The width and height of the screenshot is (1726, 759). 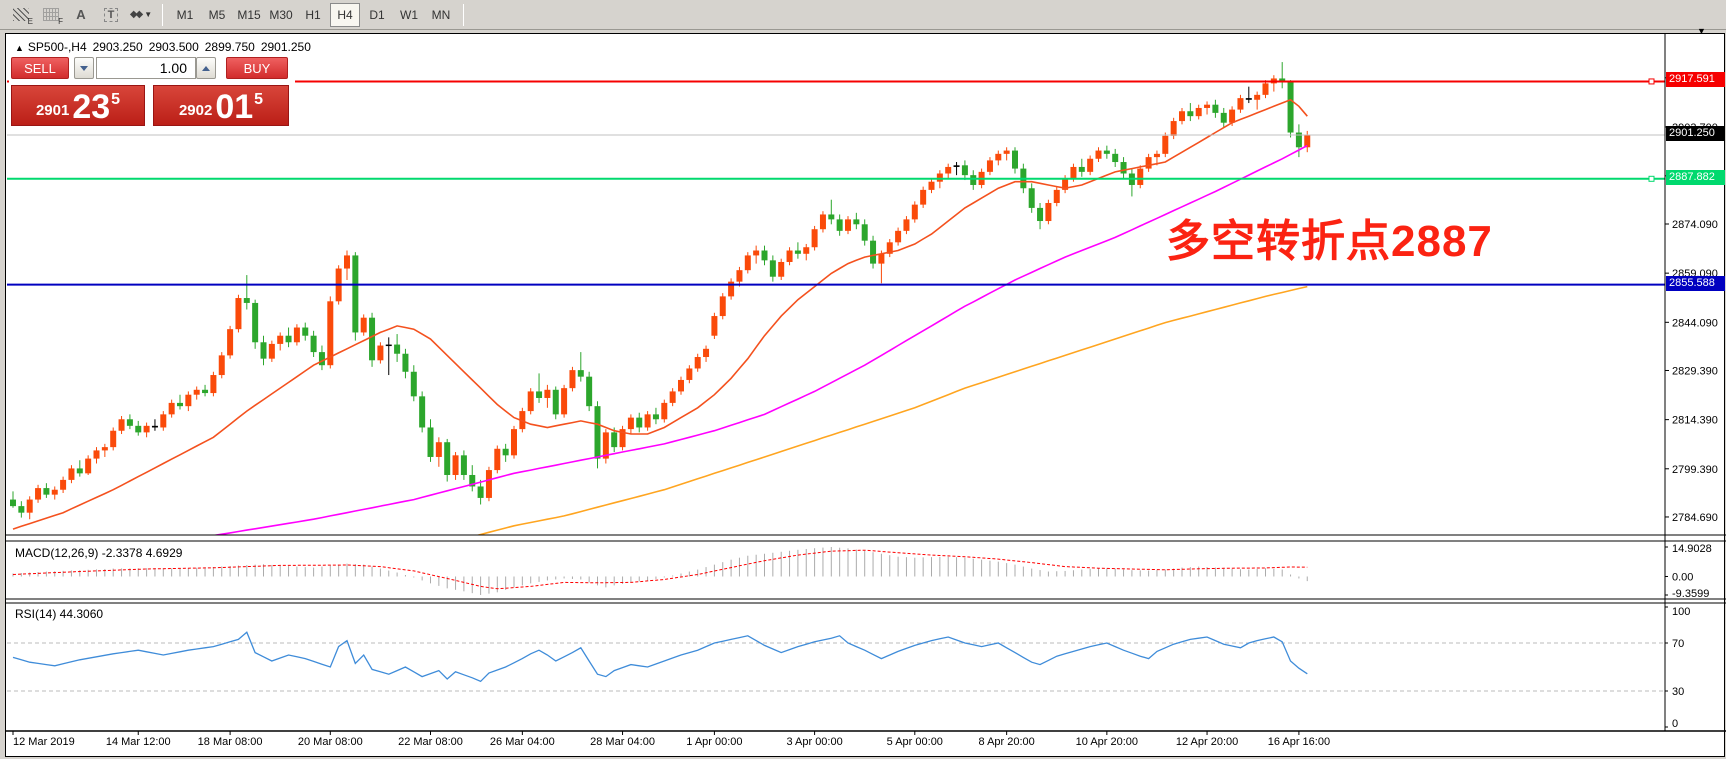 What do you see at coordinates (330, 742) in the screenshot?
I see `time-axis-label: 20 Mar 08:00` at bounding box center [330, 742].